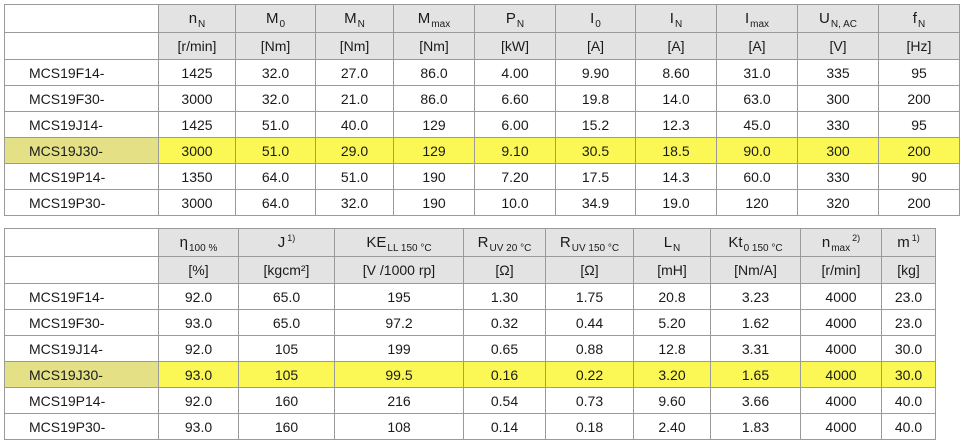  What do you see at coordinates (826, 242) in the screenshot?
I see `header-symbol: n` at bounding box center [826, 242].